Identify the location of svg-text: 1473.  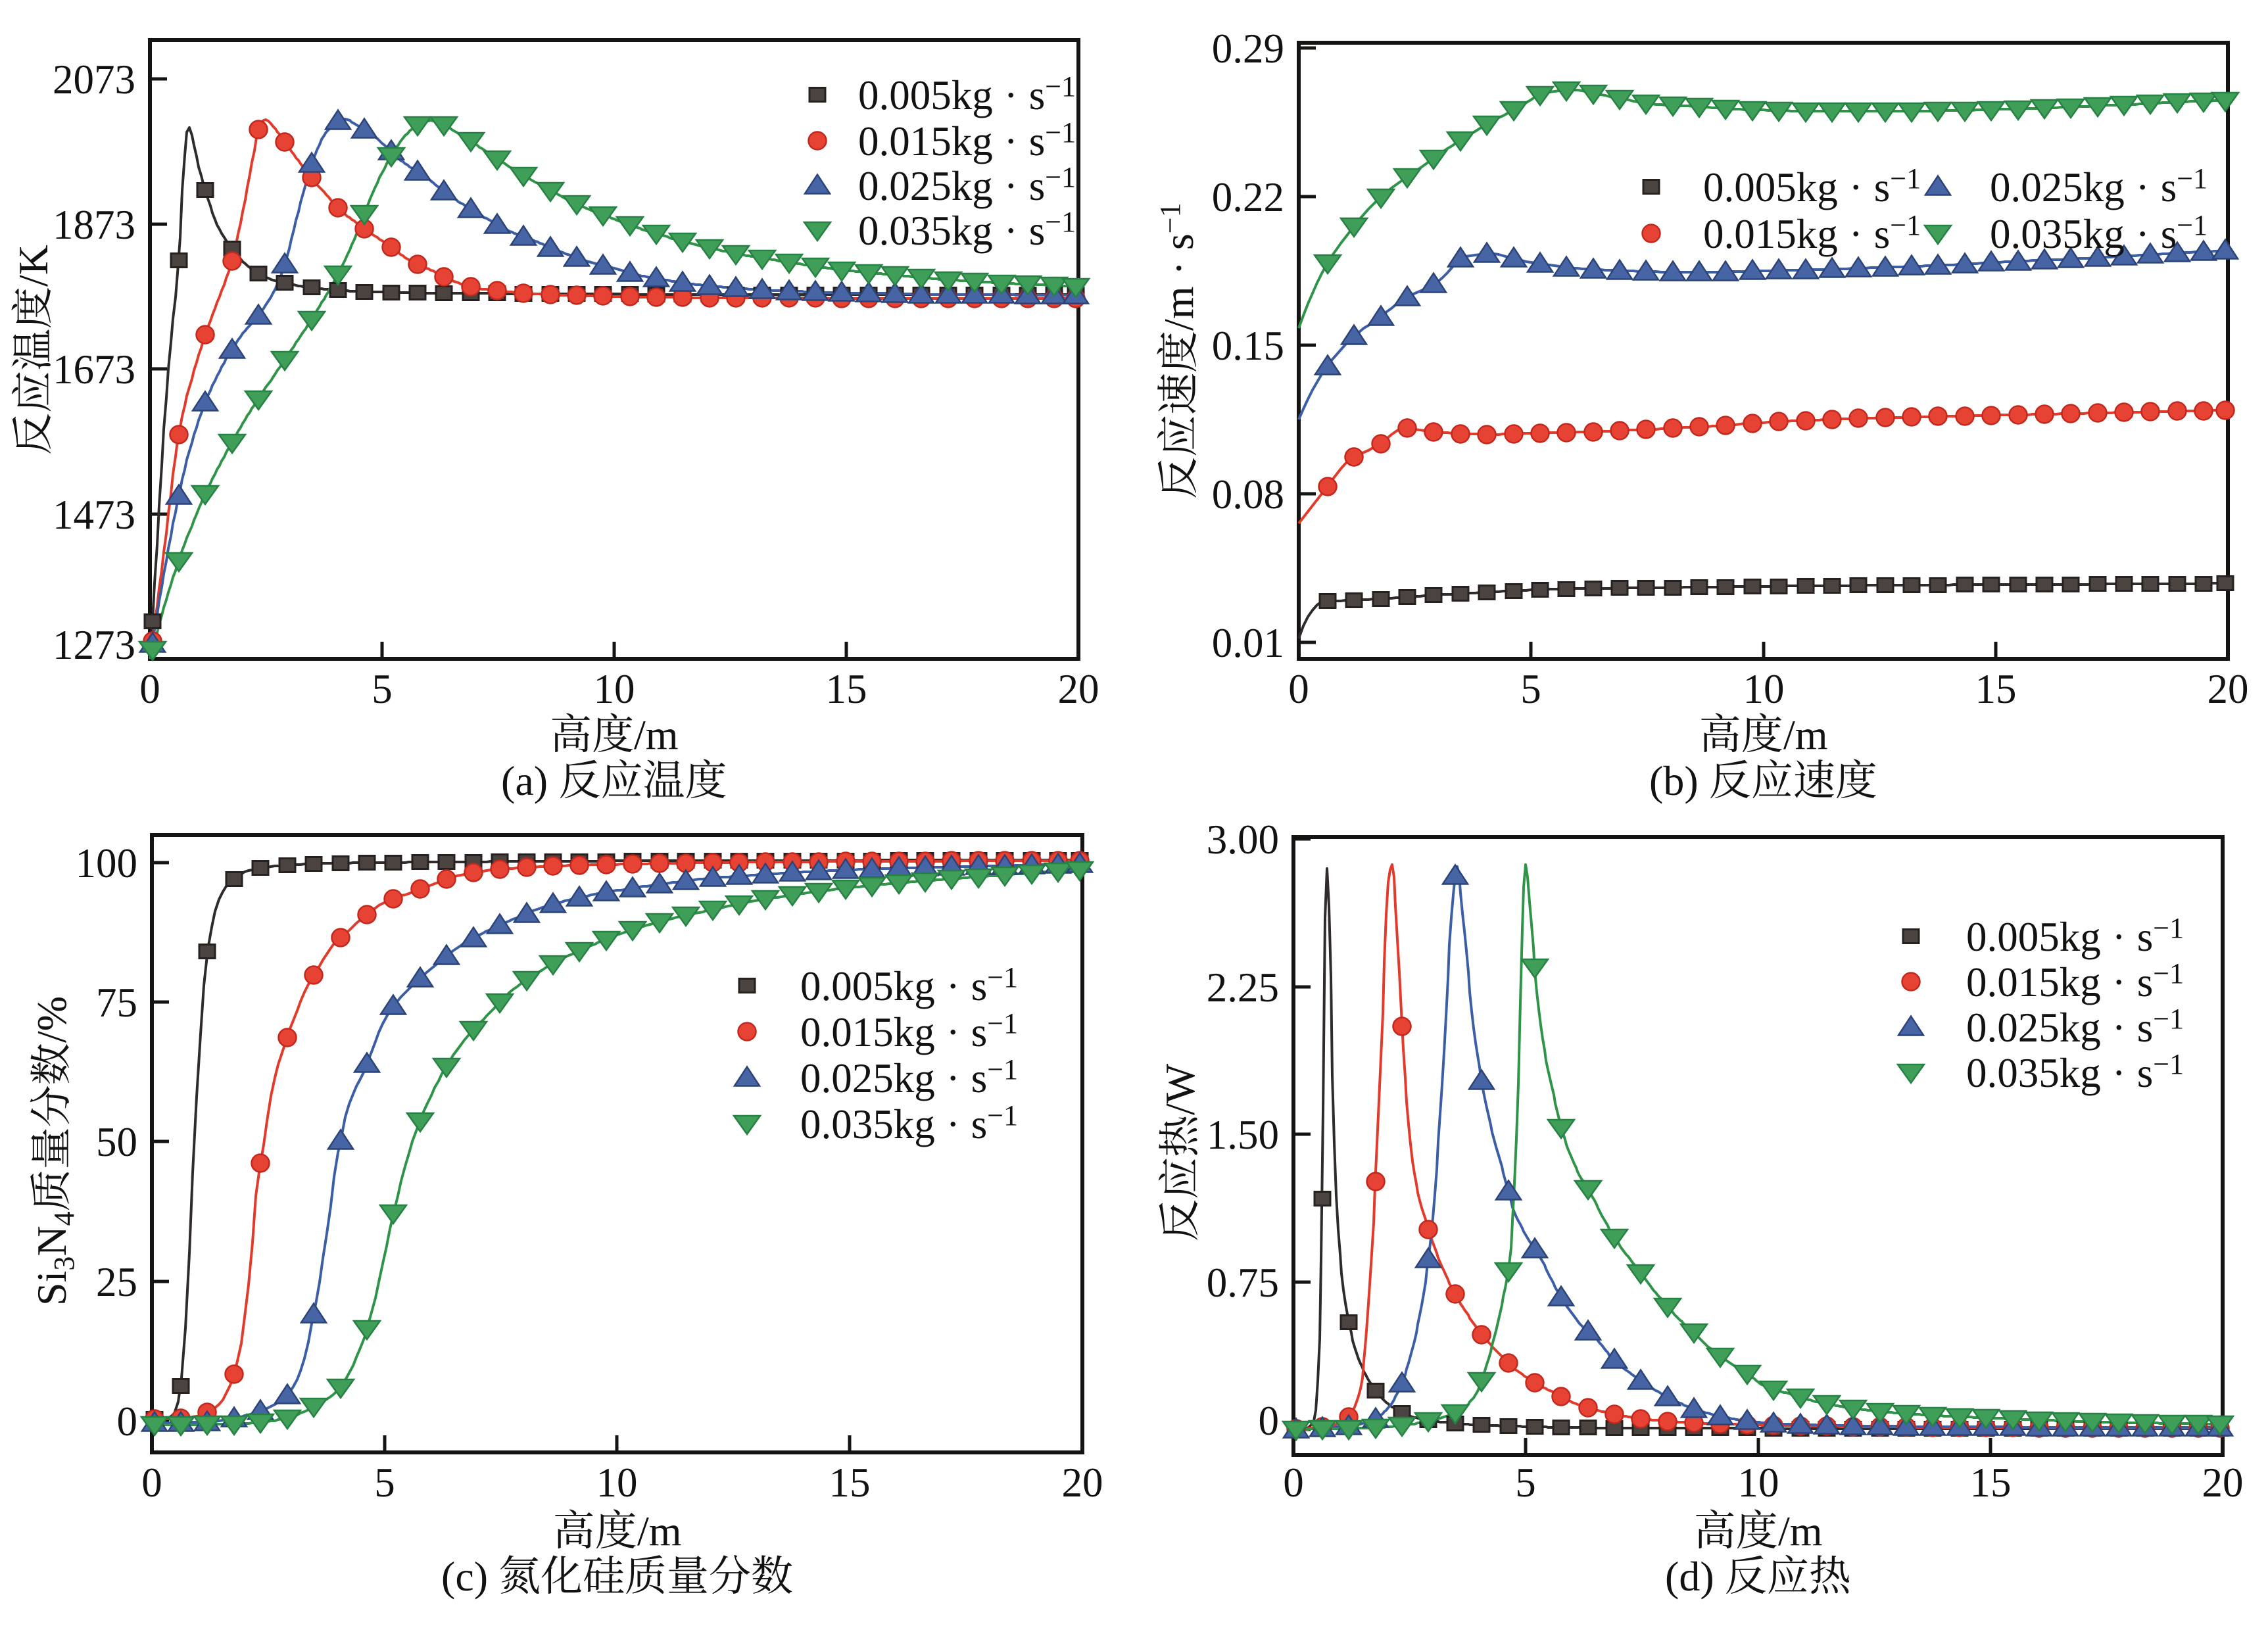
(94, 515).